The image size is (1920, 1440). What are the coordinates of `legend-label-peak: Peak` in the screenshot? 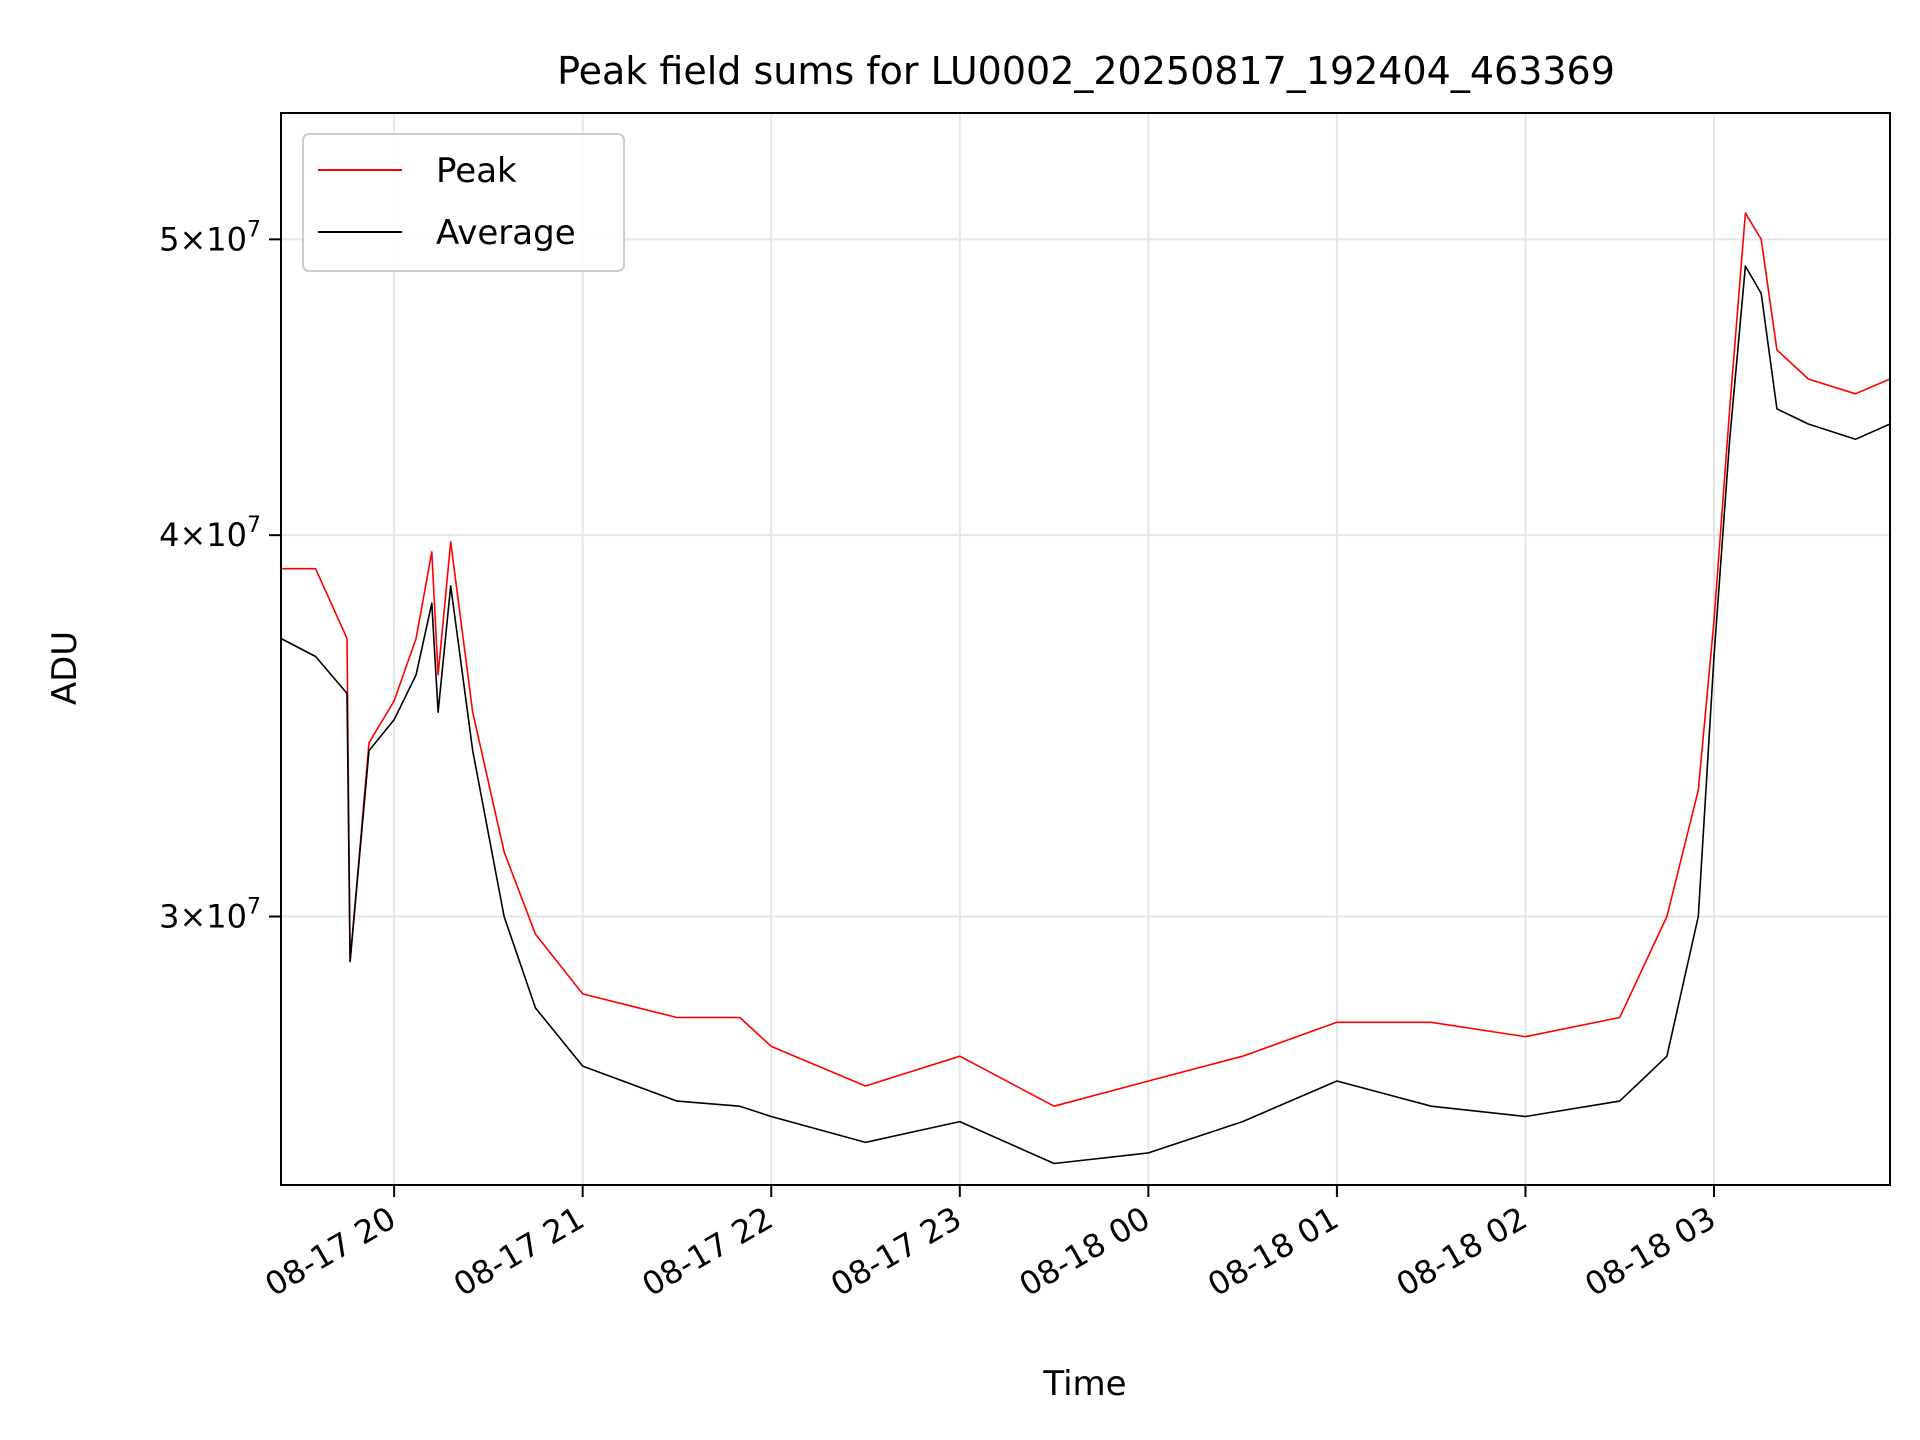 It's located at (476, 171).